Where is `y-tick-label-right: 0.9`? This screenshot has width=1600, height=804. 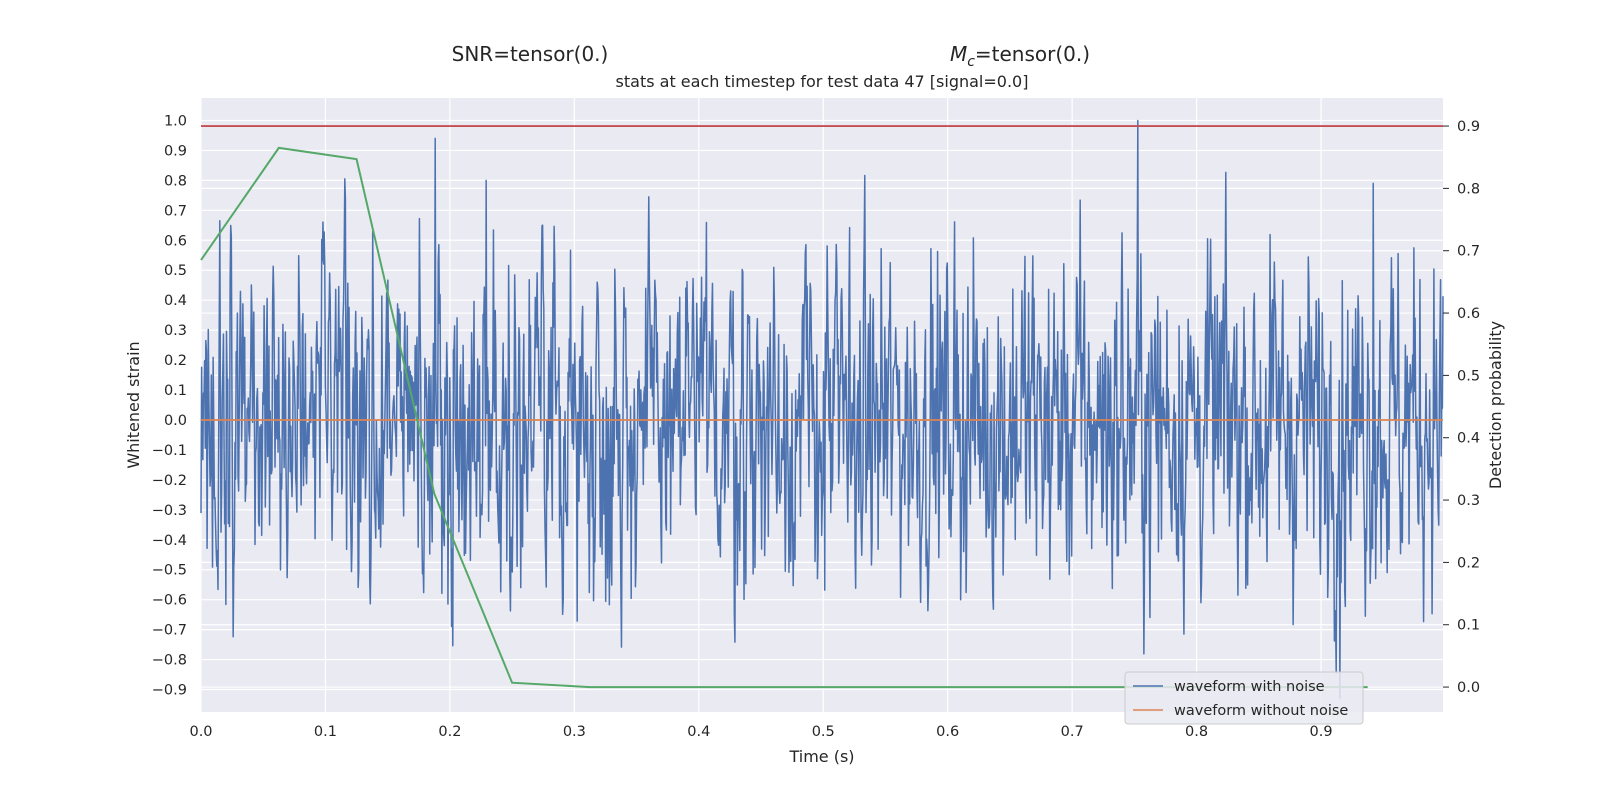 y-tick-label-right: 0.9 is located at coordinates (1468, 127).